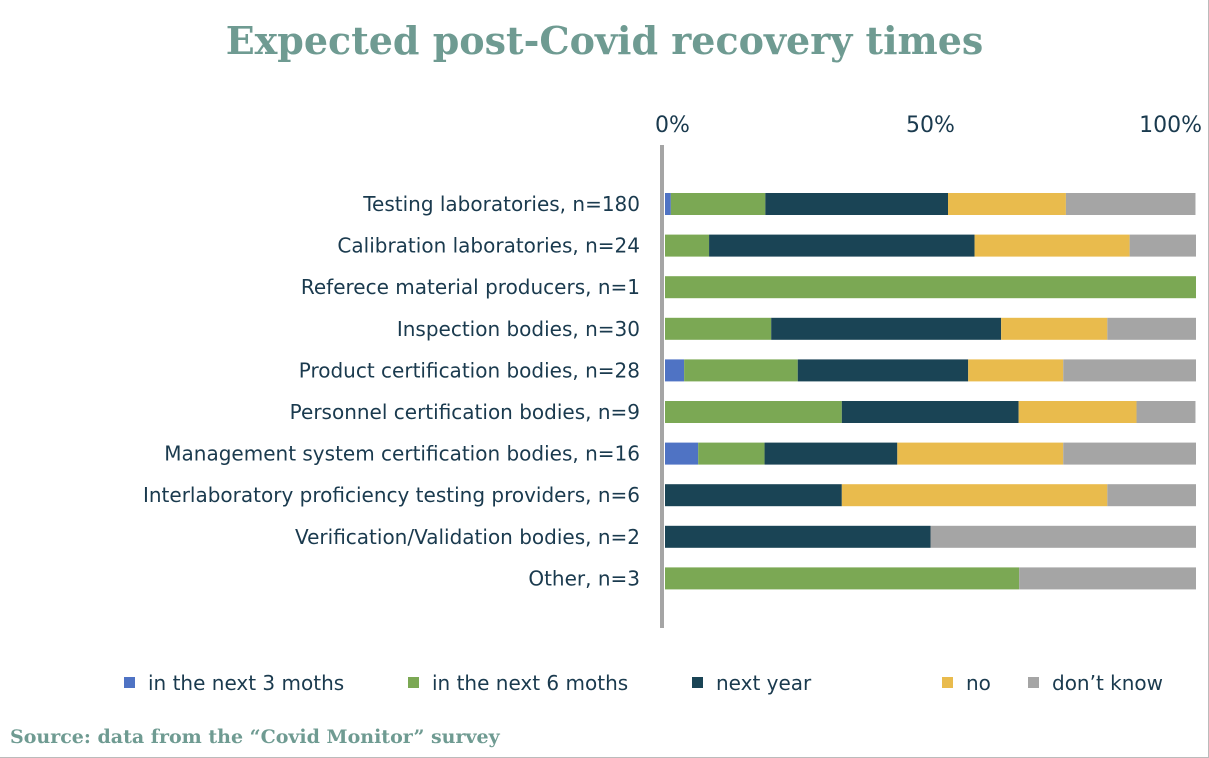 The image size is (1209, 758). I want to click on category-label: Verification/Validation bodies, n=2, so click(467, 537).